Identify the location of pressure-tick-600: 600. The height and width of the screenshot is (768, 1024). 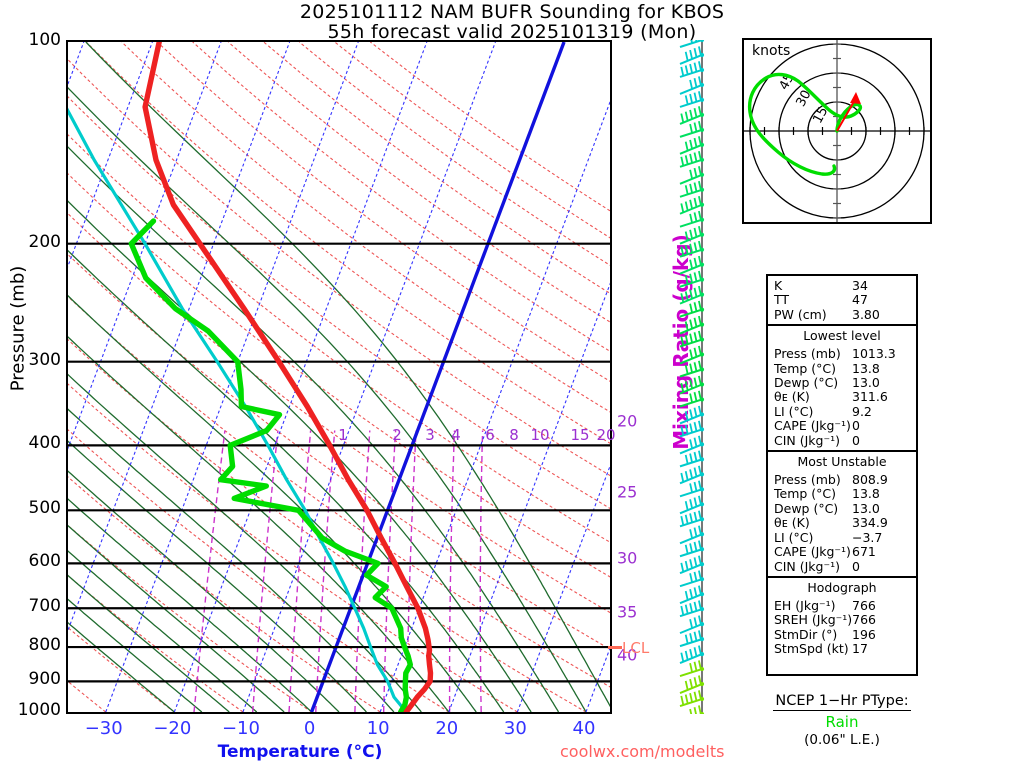
(44, 561).